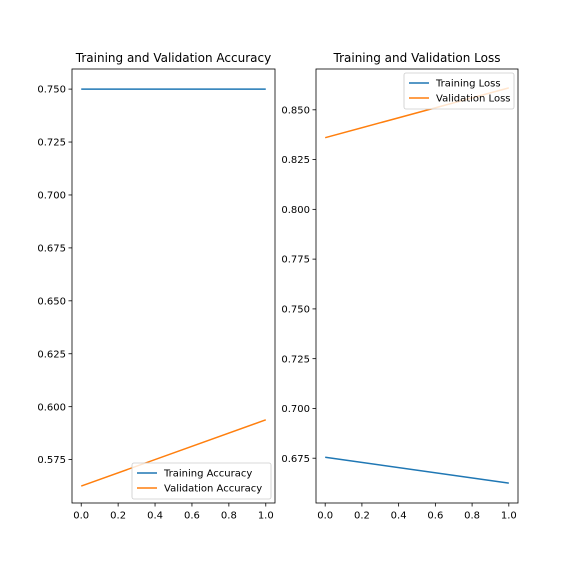 Image resolution: width=576 pixels, height=580 pixels. Describe the element at coordinates (173, 58) in the screenshot. I see `chart-title: Training and Validation Accuracy` at that location.